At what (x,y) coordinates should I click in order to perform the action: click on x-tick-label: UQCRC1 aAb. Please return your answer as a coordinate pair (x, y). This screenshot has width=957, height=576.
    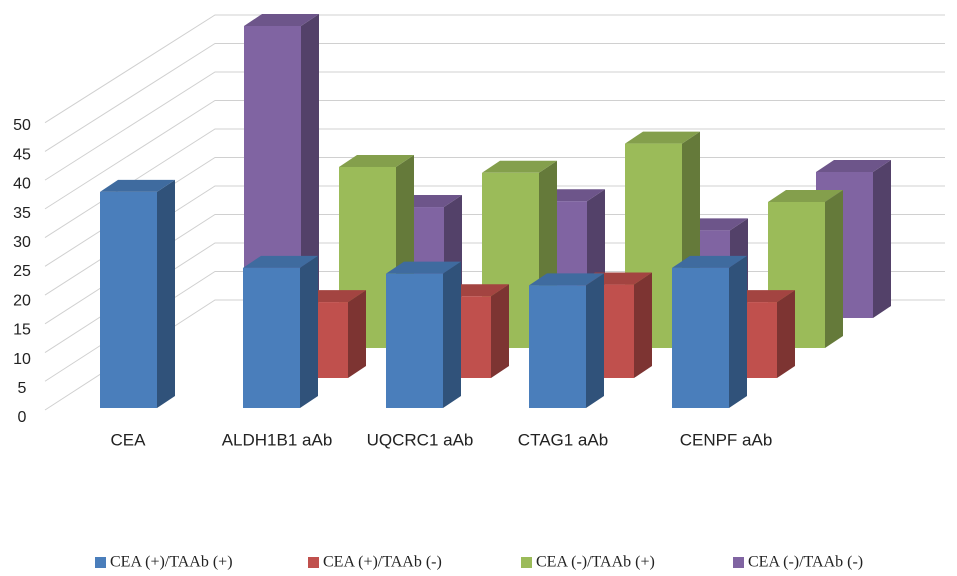
    Looking at the image, I should click on (420, 439).